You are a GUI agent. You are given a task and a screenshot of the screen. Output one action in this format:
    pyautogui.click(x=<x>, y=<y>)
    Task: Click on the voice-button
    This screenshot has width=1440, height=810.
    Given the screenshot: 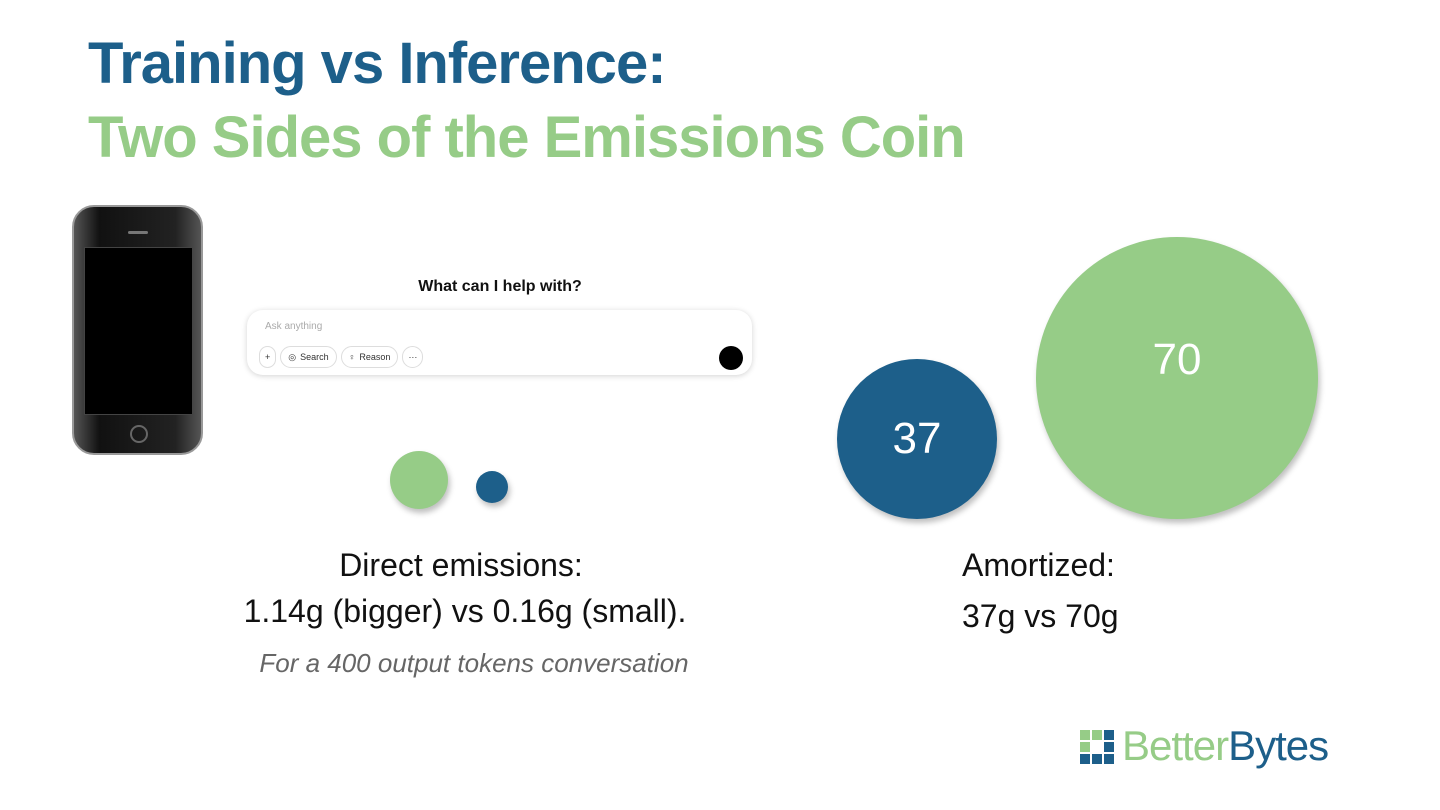 What is the action you would take?
    pyautogui.click(x=731, y=358)
    